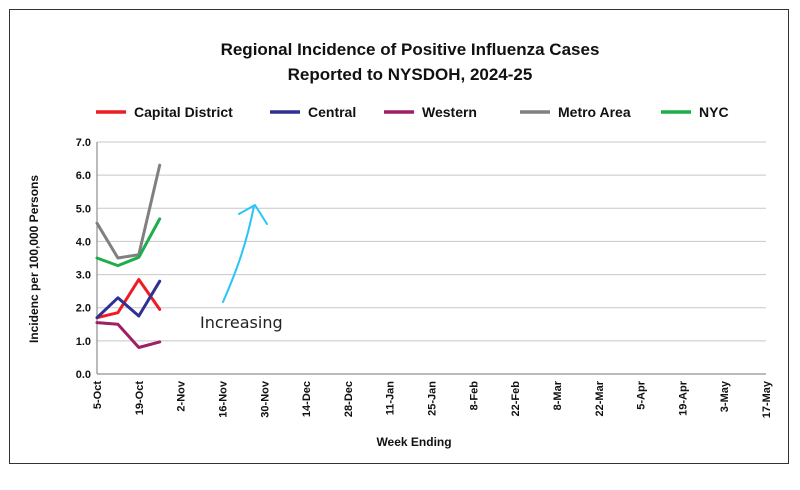 The image size is (800, 490). What do you see at coordinates (140, 398) in the screenshot?
I see `x-tick-label: 19-Oct` at bounding box center [140, 398].